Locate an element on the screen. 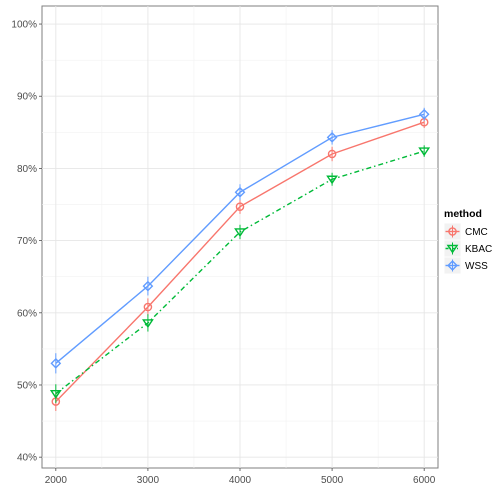 This screenshot has height=494, width=500. y-tick-label: 90% is located at coordinates (27, 97).